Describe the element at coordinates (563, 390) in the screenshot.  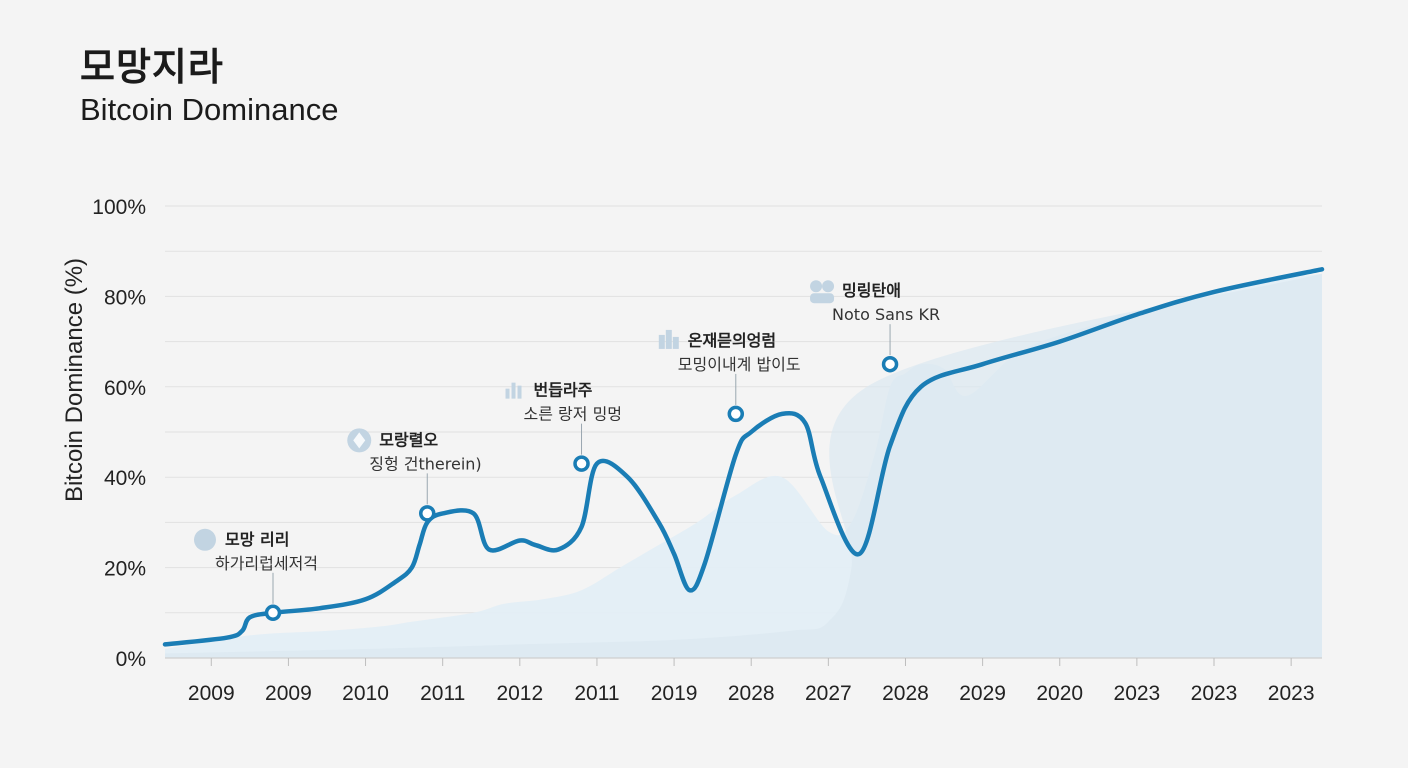
I see `annotation-title: 번듭라주` at that location.